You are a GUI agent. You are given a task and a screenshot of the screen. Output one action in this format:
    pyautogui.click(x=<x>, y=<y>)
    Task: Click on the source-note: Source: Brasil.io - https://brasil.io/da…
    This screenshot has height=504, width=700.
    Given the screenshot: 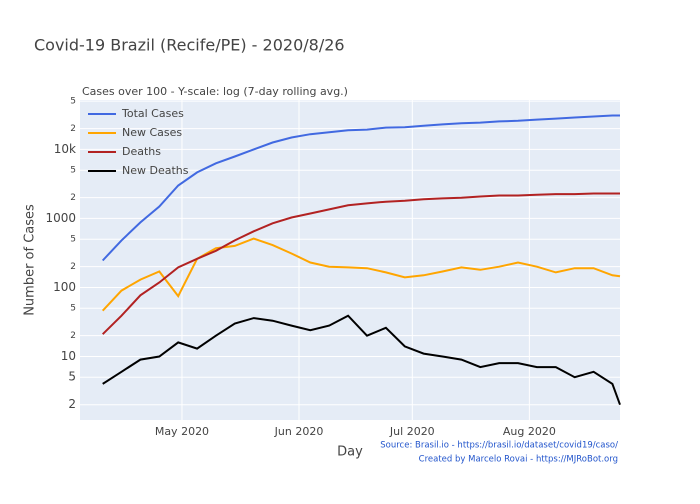 What is the action you would take?
    pyautogui.click(x=499, y=446)
    